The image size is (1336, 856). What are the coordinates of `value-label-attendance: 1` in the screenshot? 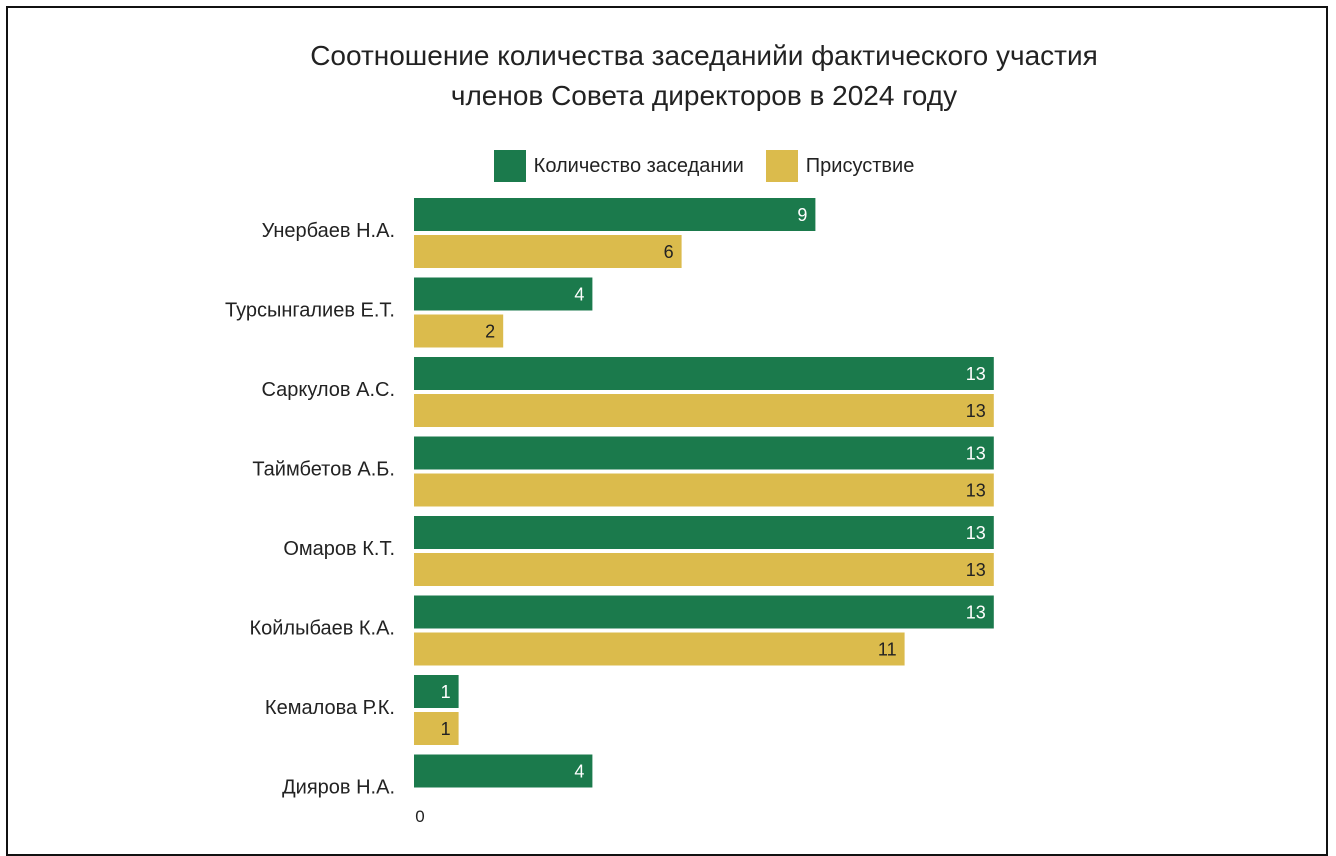 It's located at (446, 729).